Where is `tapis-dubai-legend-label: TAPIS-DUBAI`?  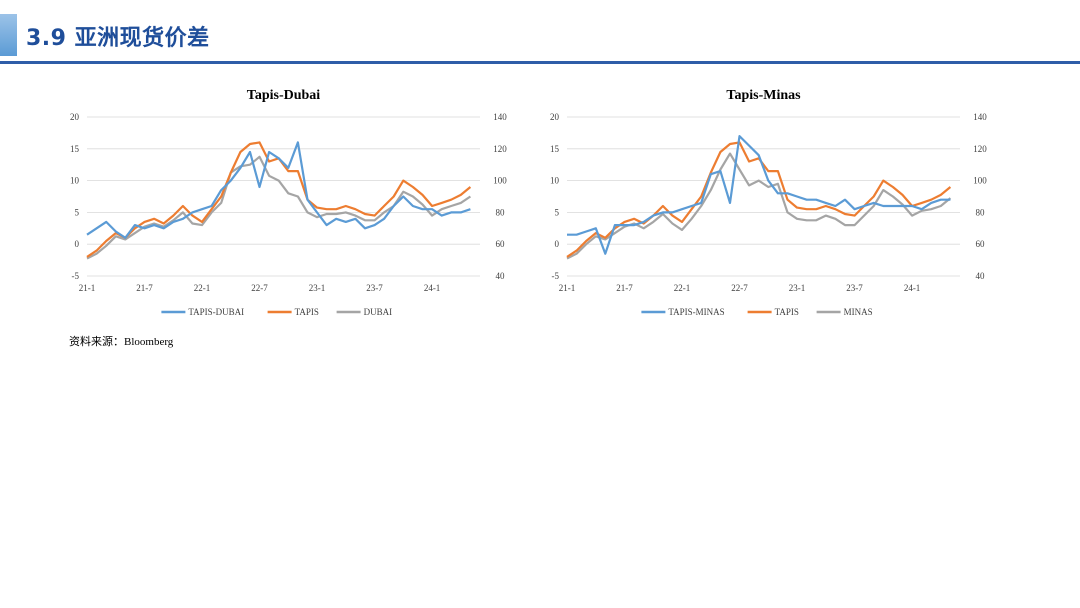 tapis-dubai-legend-label: TAPIS-DUBAI is located at coordinates (216, 312).